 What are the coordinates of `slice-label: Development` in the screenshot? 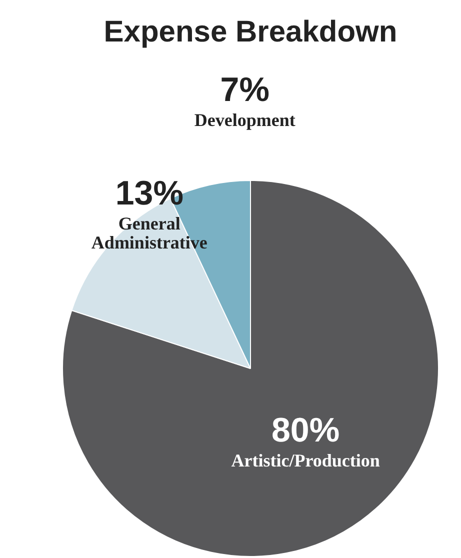 It's located at (245, 120).